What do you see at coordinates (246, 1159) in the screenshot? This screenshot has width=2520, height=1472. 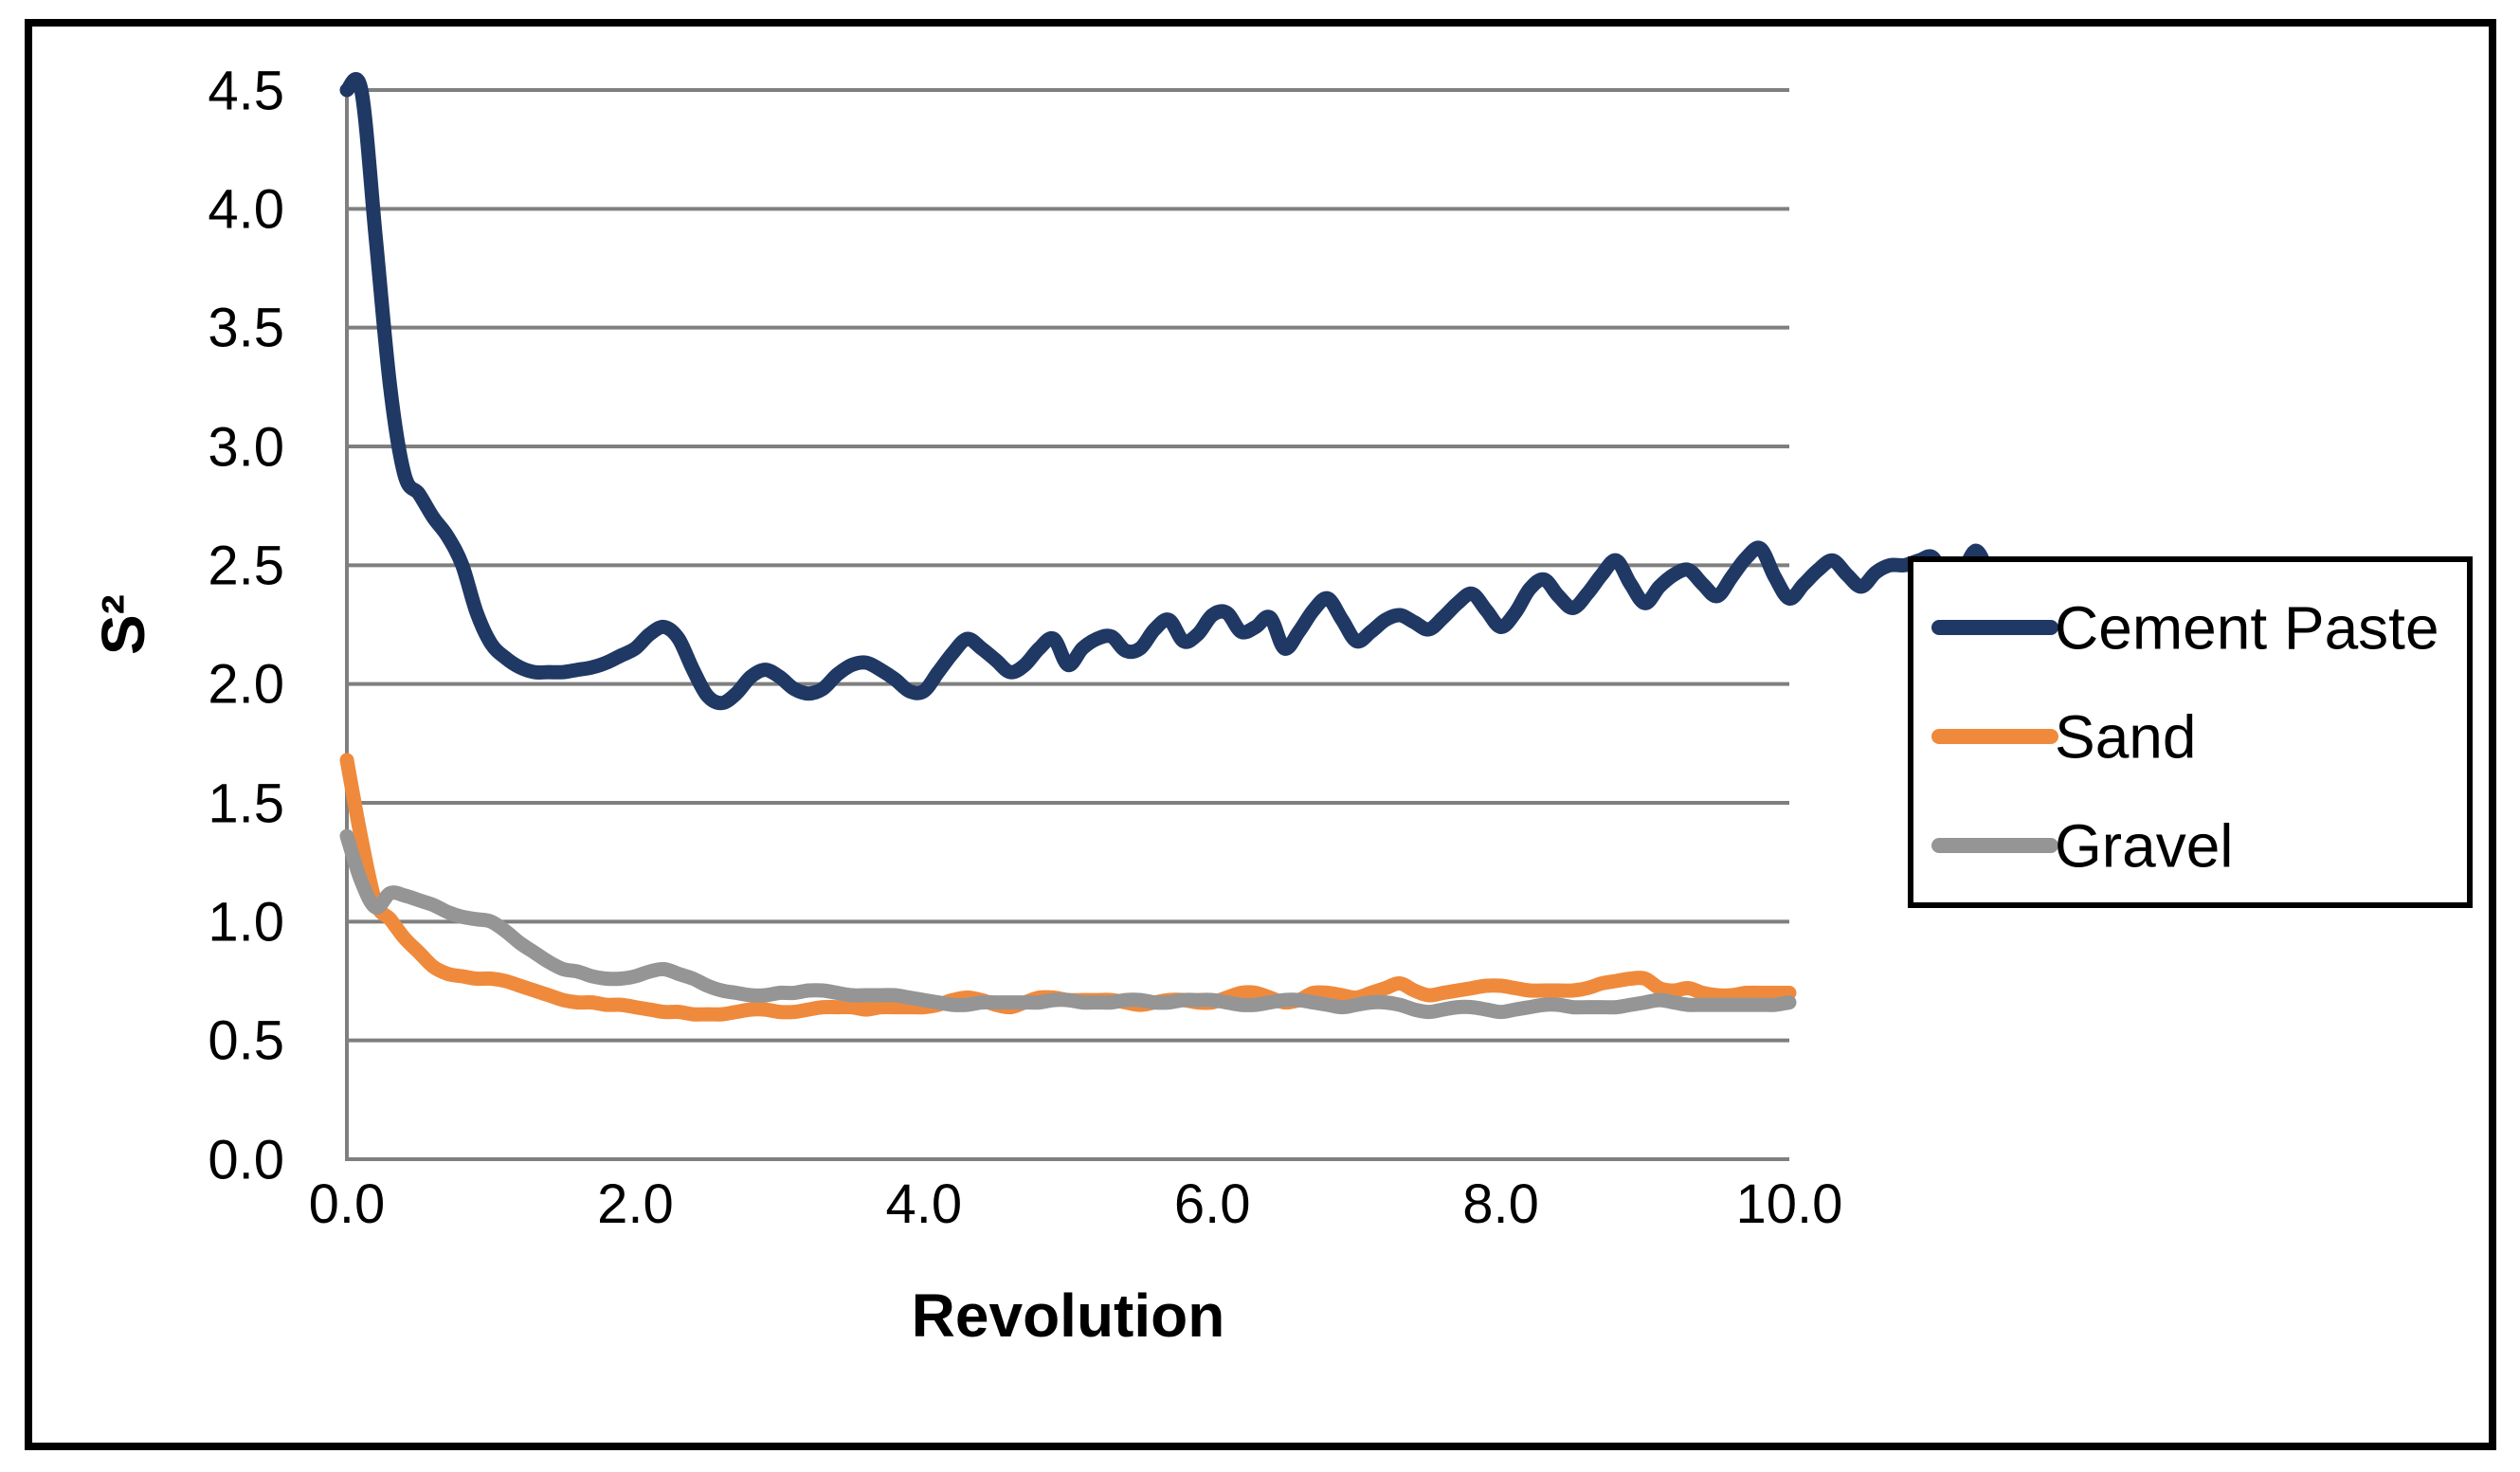 I see `y-tick: 0.0` at bounding box center [246, 1159].